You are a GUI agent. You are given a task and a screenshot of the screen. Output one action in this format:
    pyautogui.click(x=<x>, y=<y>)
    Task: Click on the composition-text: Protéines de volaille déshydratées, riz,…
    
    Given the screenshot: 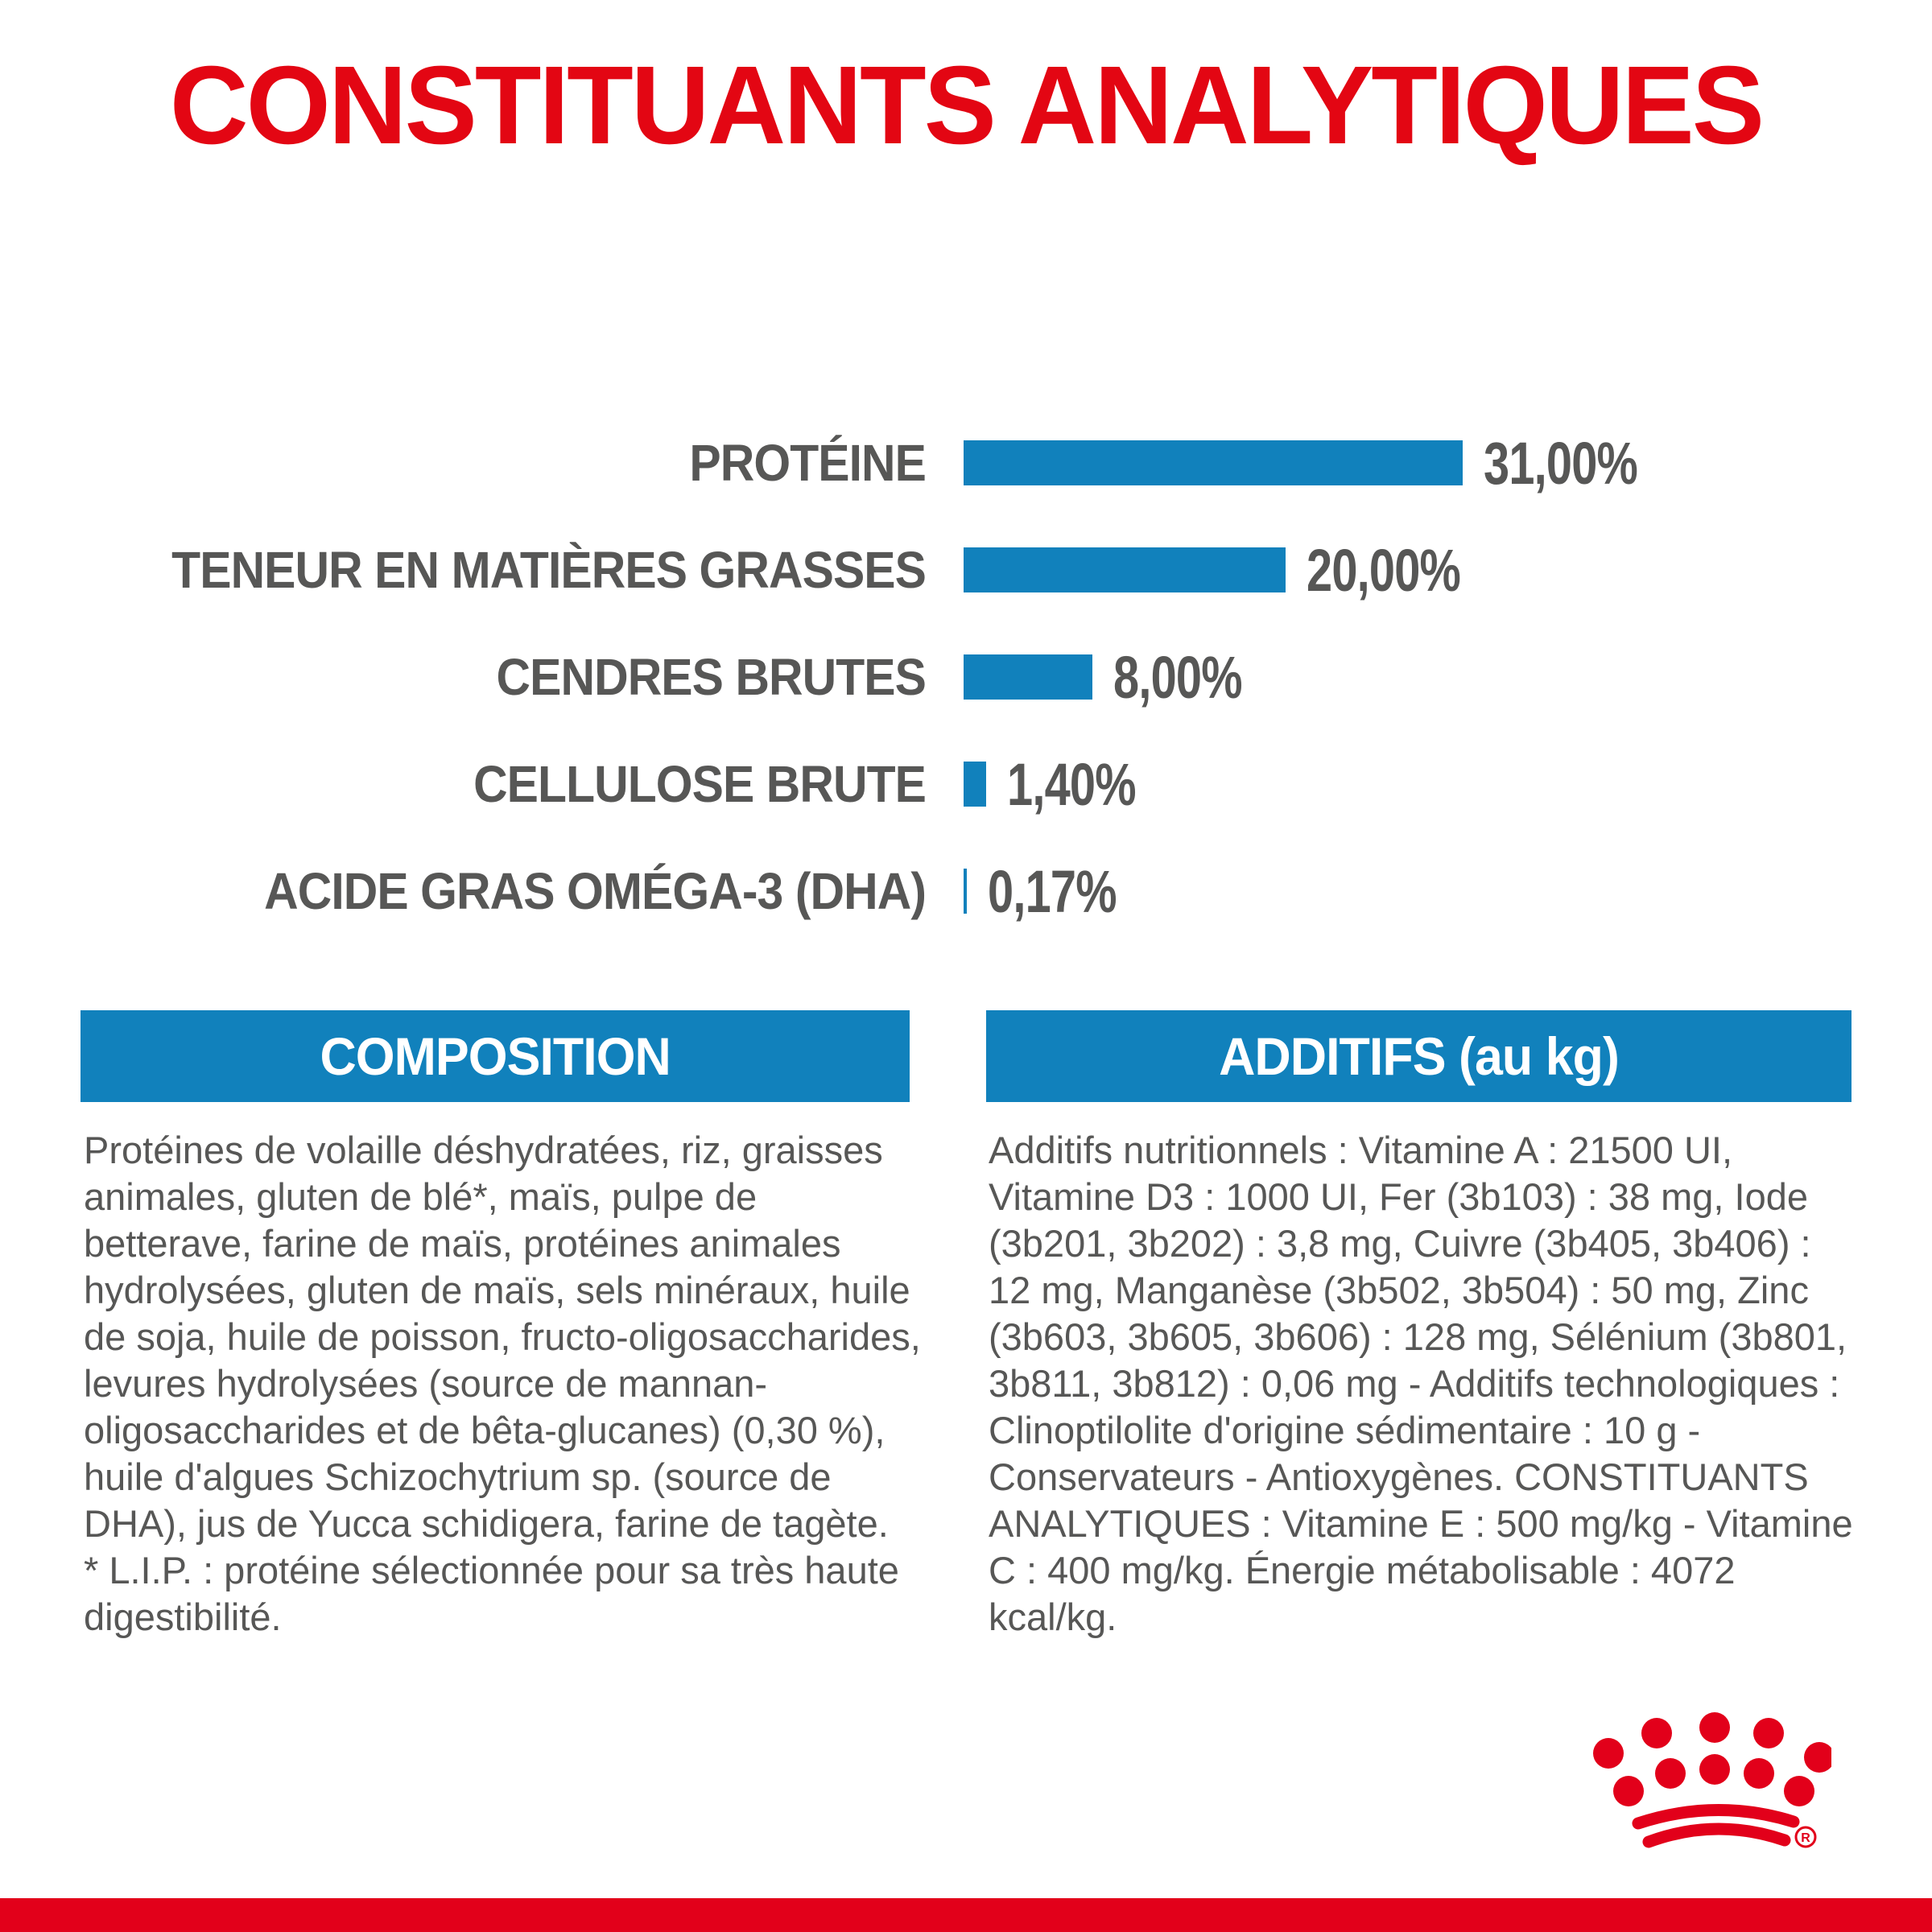 What is the action you would take?
    pyautogui.click(x=504, y=1384)
    